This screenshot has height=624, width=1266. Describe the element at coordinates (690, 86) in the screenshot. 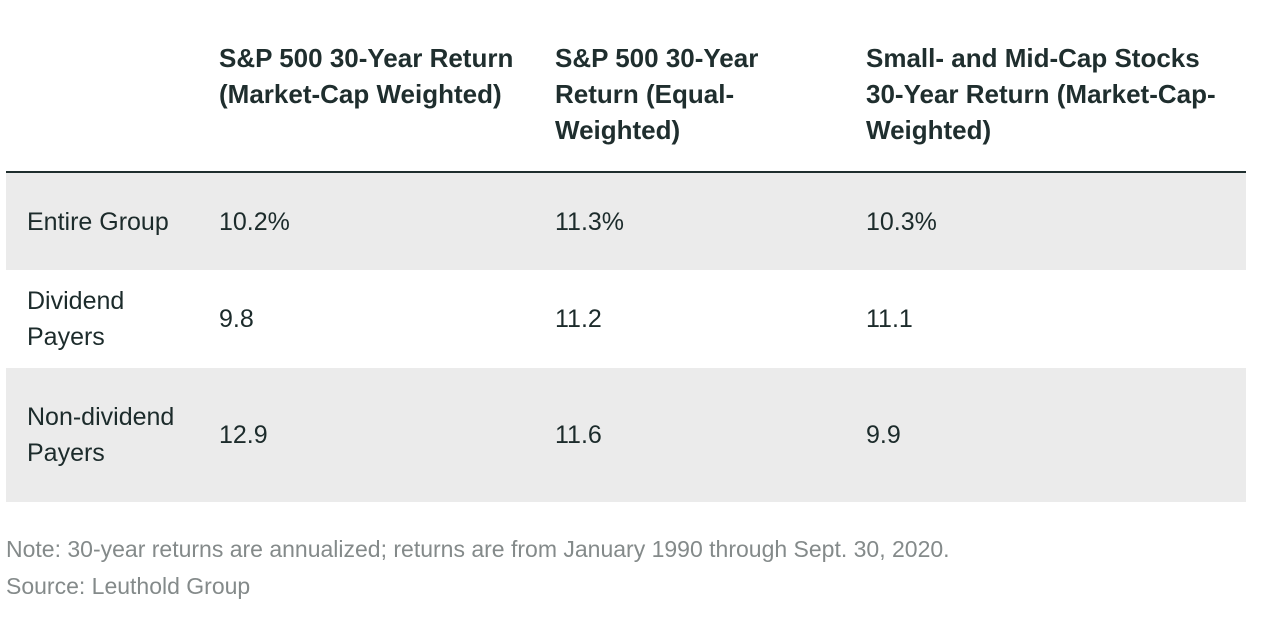

I see `header-sp500-equal-weighted: S&P 500 30-Year Return (Equal-Weighted)` at that location.